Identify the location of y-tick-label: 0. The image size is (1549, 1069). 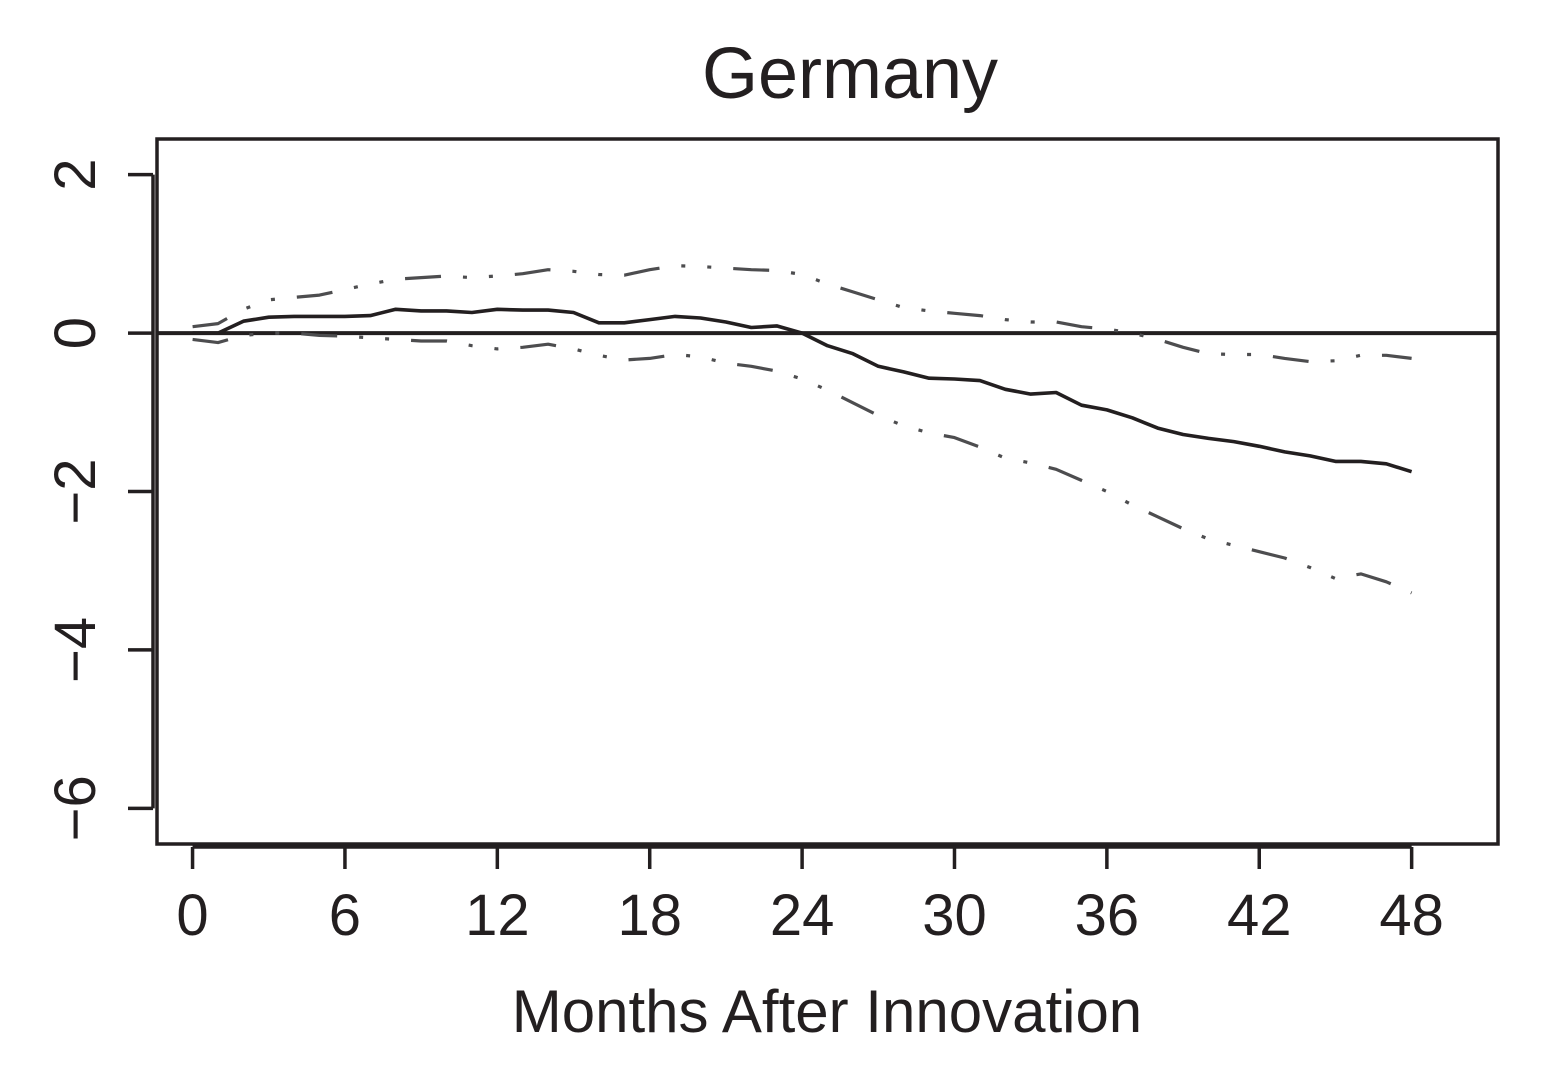
(75, 333).